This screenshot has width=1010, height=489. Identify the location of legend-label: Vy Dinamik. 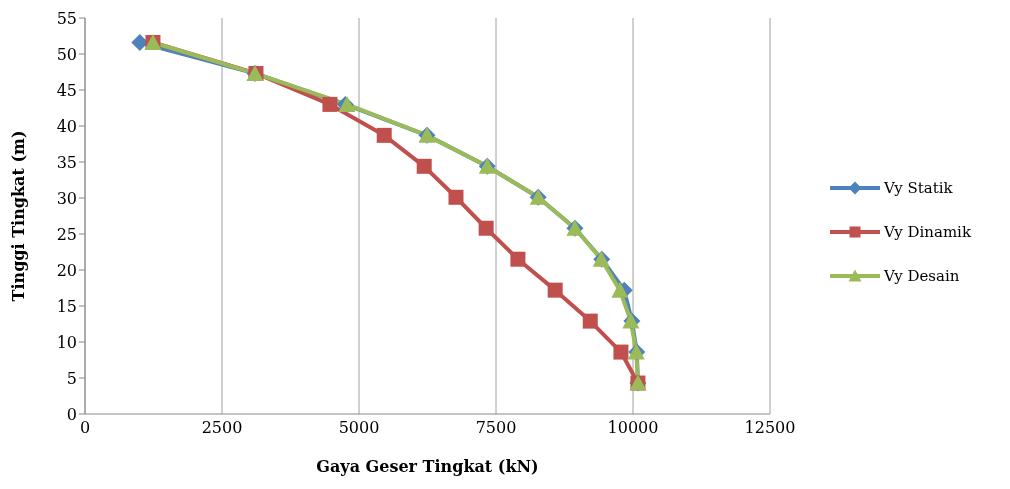
(928, 231).